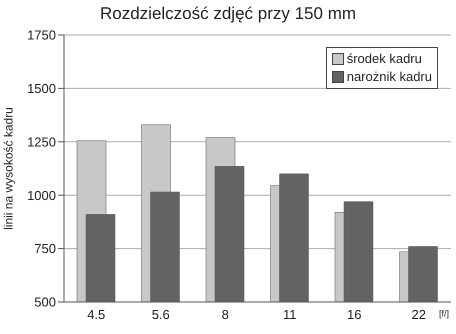  I want to click on y-axis-title: linii na wysokość kadru, so click(8, 168).